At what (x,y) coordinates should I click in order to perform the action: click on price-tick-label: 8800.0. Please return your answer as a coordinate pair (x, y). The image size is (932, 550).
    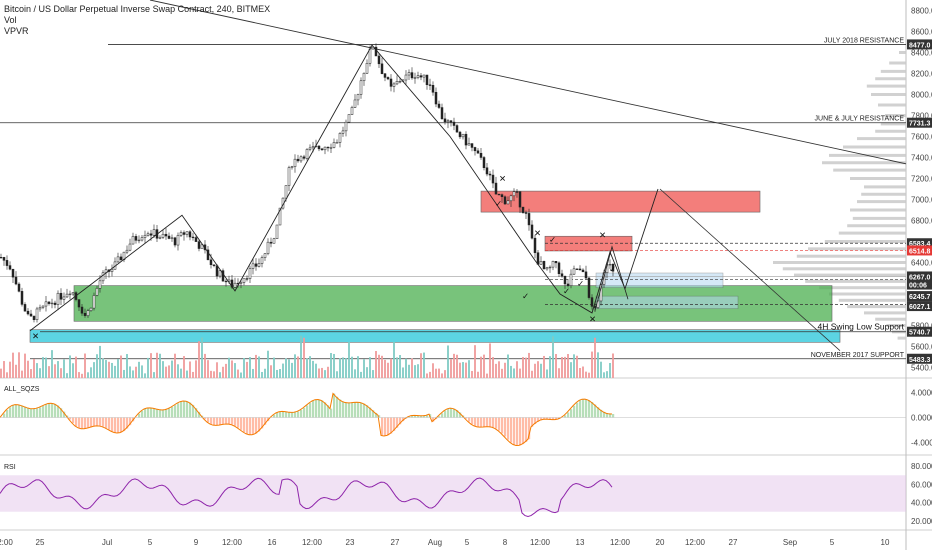
    Looking at the image, I should click on (921, 11).